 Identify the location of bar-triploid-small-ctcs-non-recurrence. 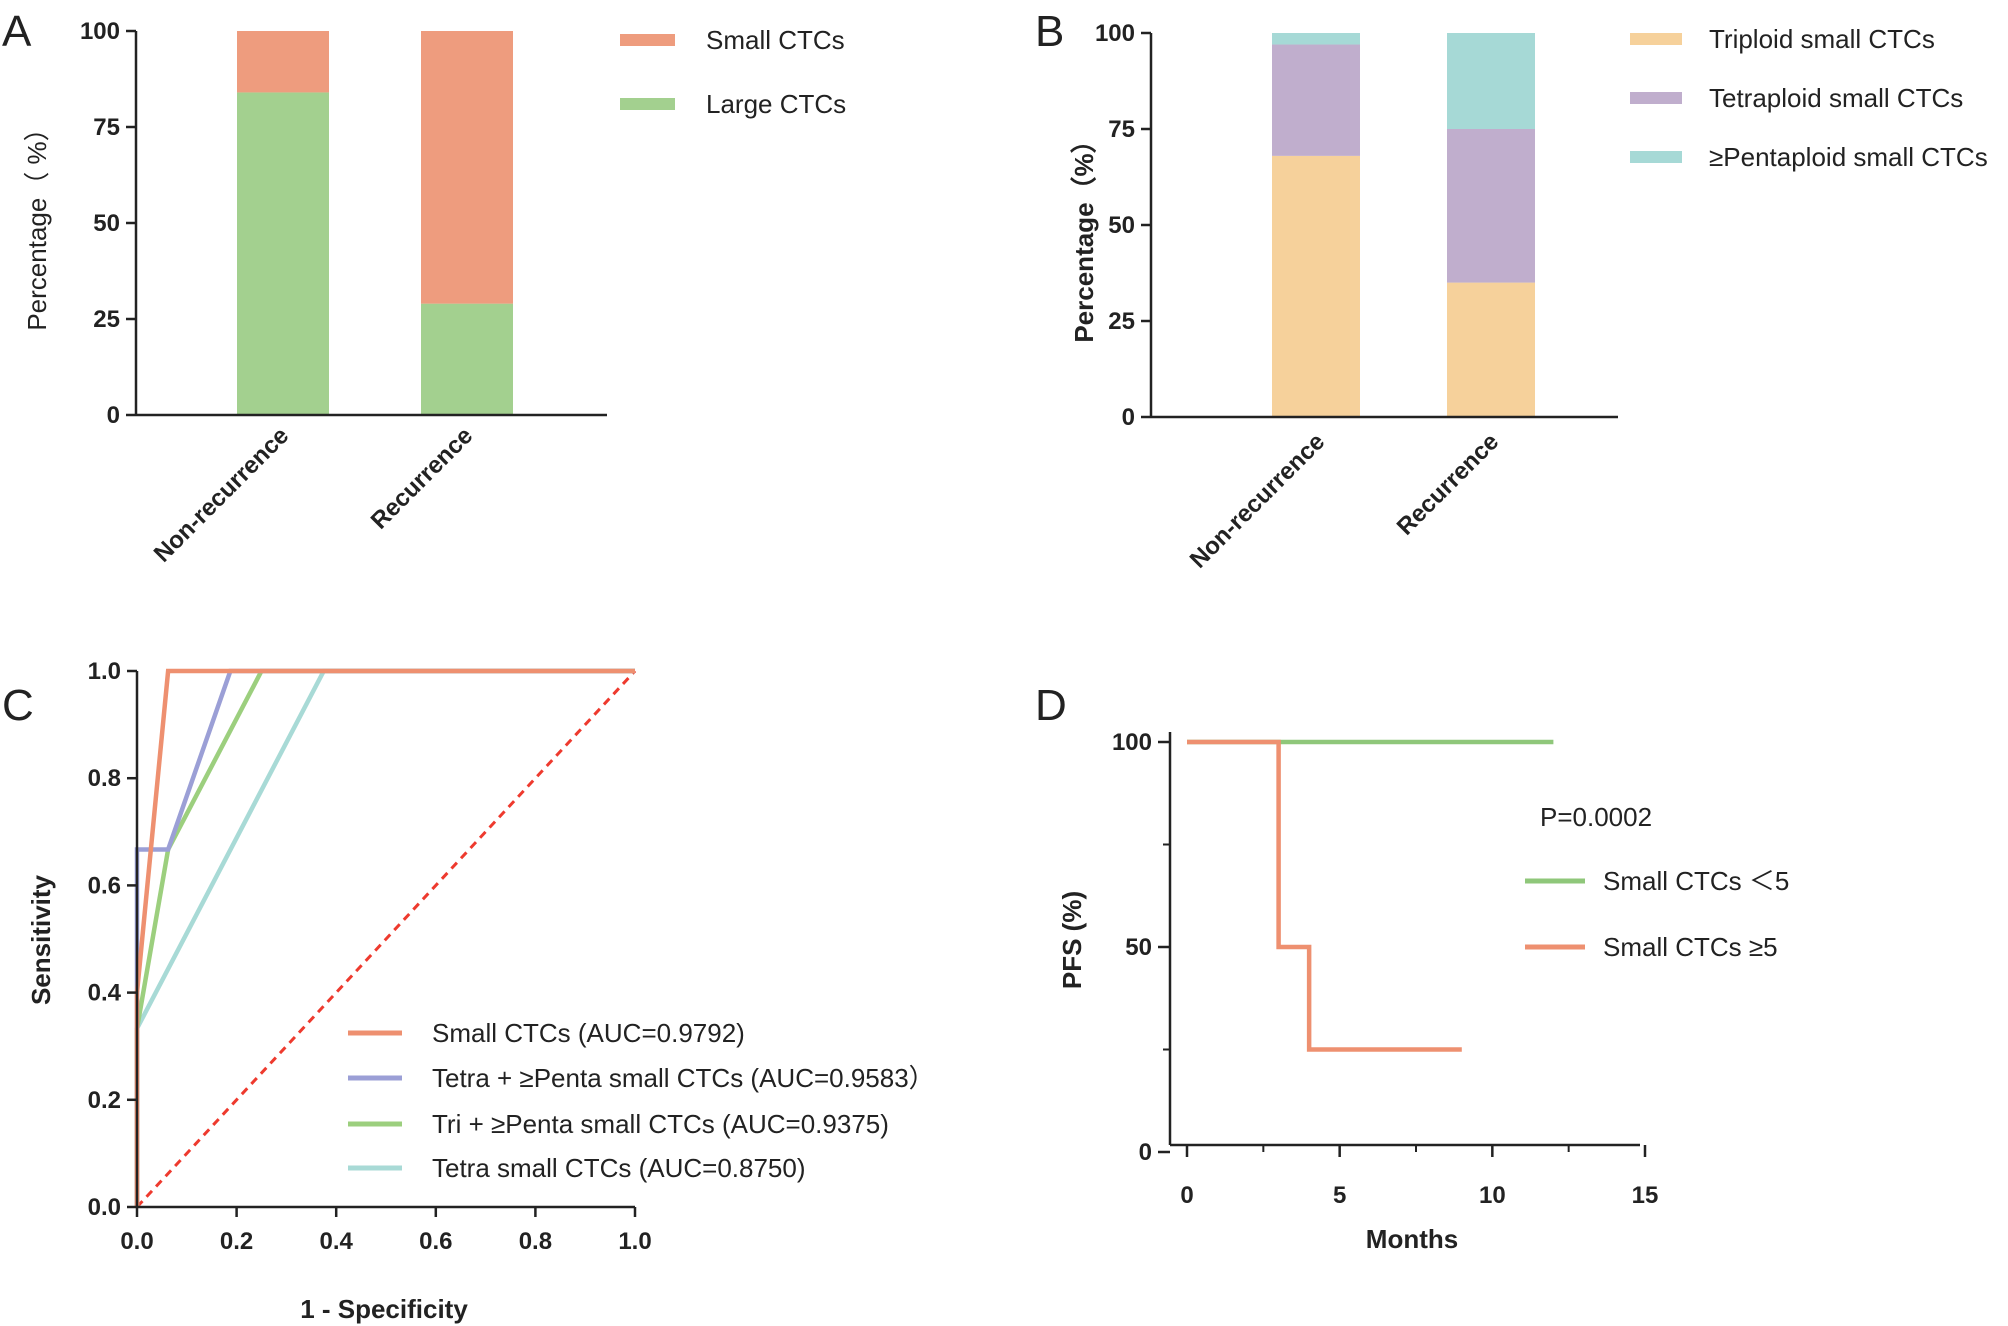
(1316, 286).